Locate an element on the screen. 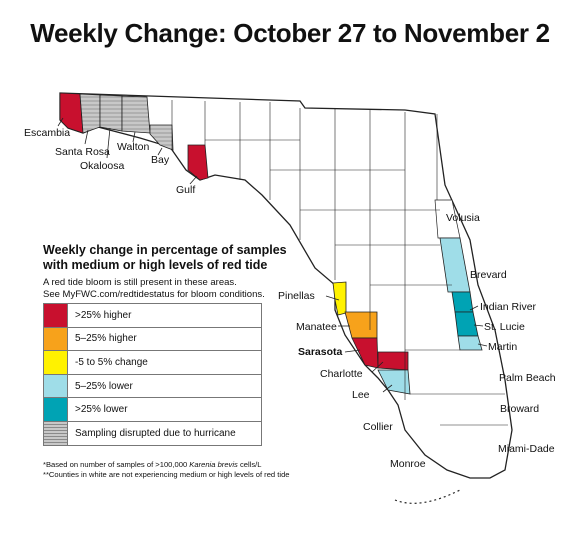 The width and height of the screenshot is (580, 539). legend-item: 5–25% lower is located at coordinates (152, 385).